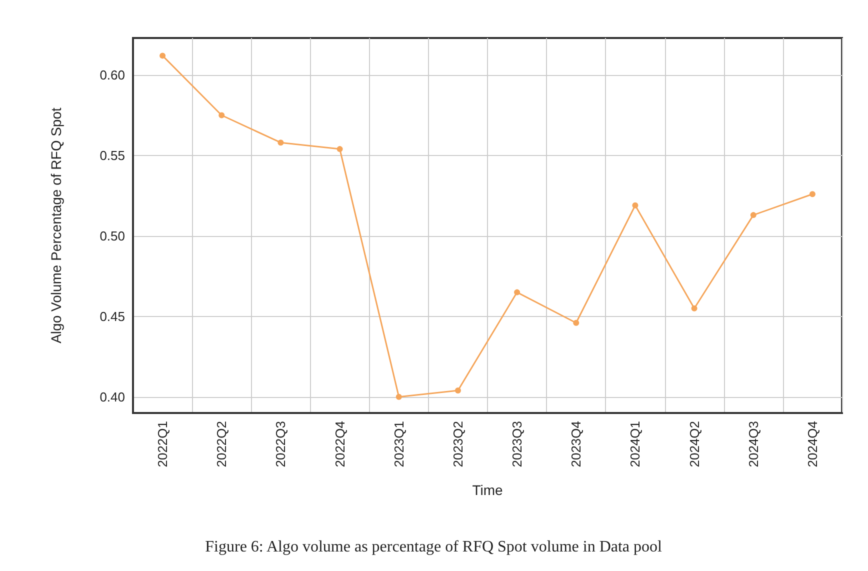 Image resolution: width=868 pixels, height=571 pixels. I want to click on x-tick-label: 2023Q1, so click(398, 444).